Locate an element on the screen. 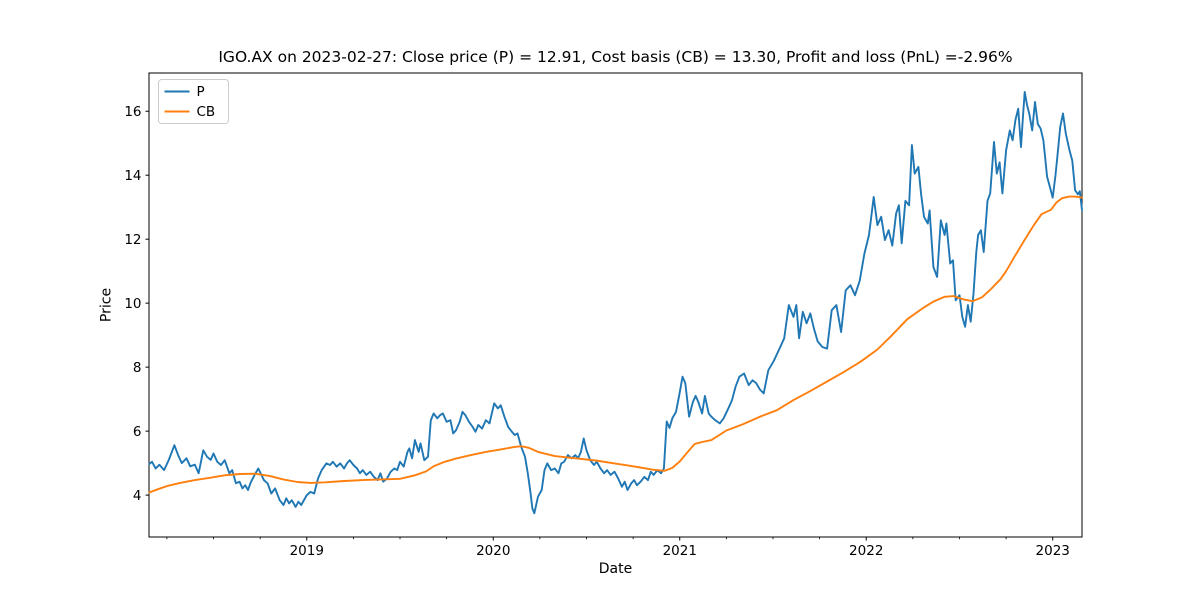  legend-label-p: P is located at coordinates (201, 92).